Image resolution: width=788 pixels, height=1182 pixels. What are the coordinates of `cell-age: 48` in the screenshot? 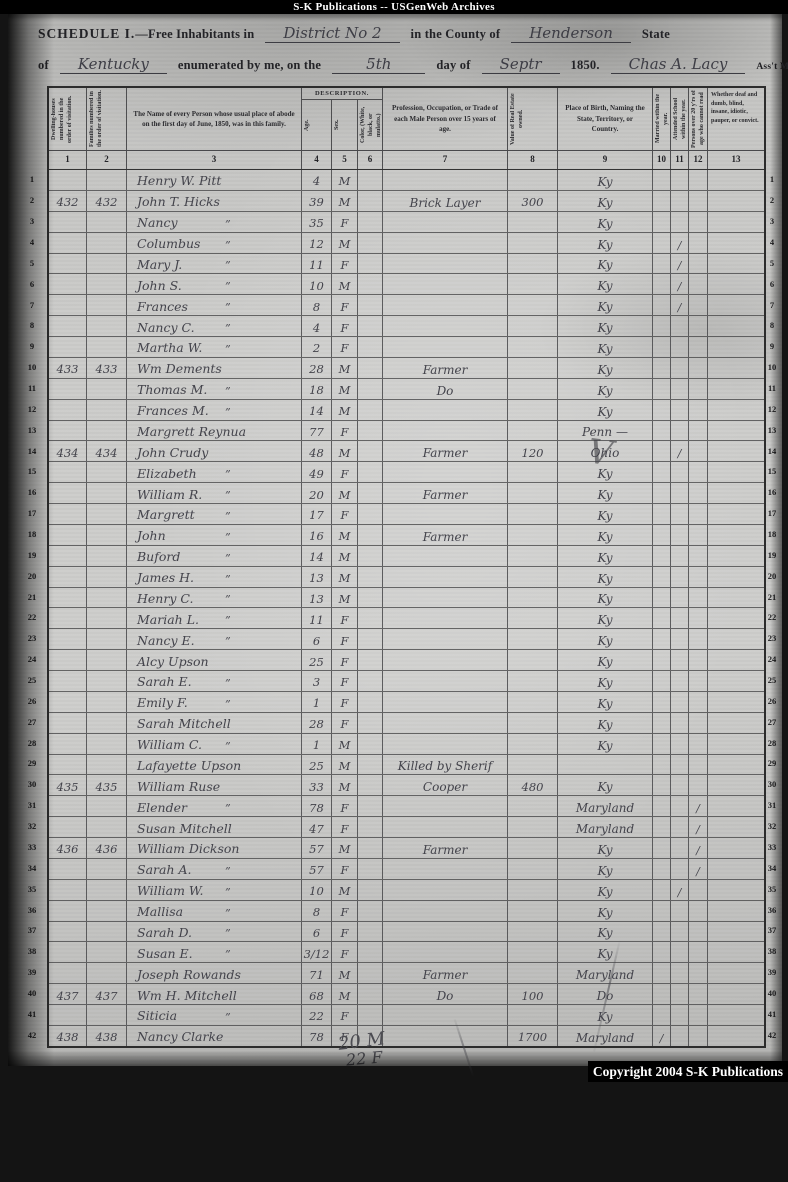 It's located at (317, 451).